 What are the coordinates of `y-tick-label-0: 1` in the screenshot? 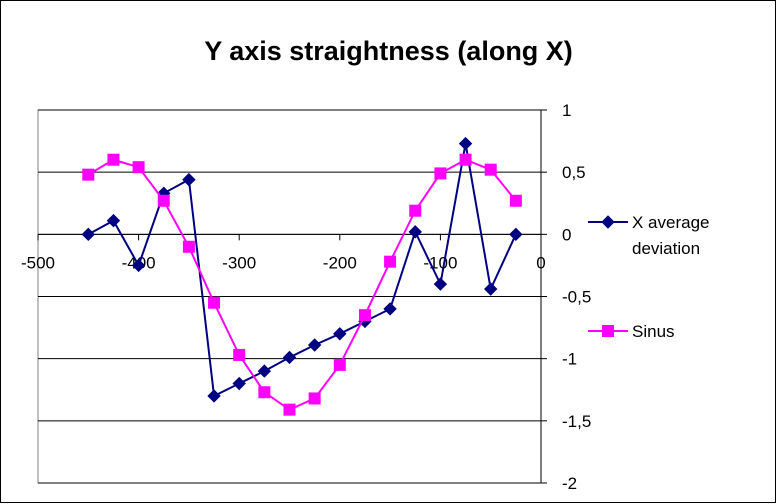 It's located at (566, 110).